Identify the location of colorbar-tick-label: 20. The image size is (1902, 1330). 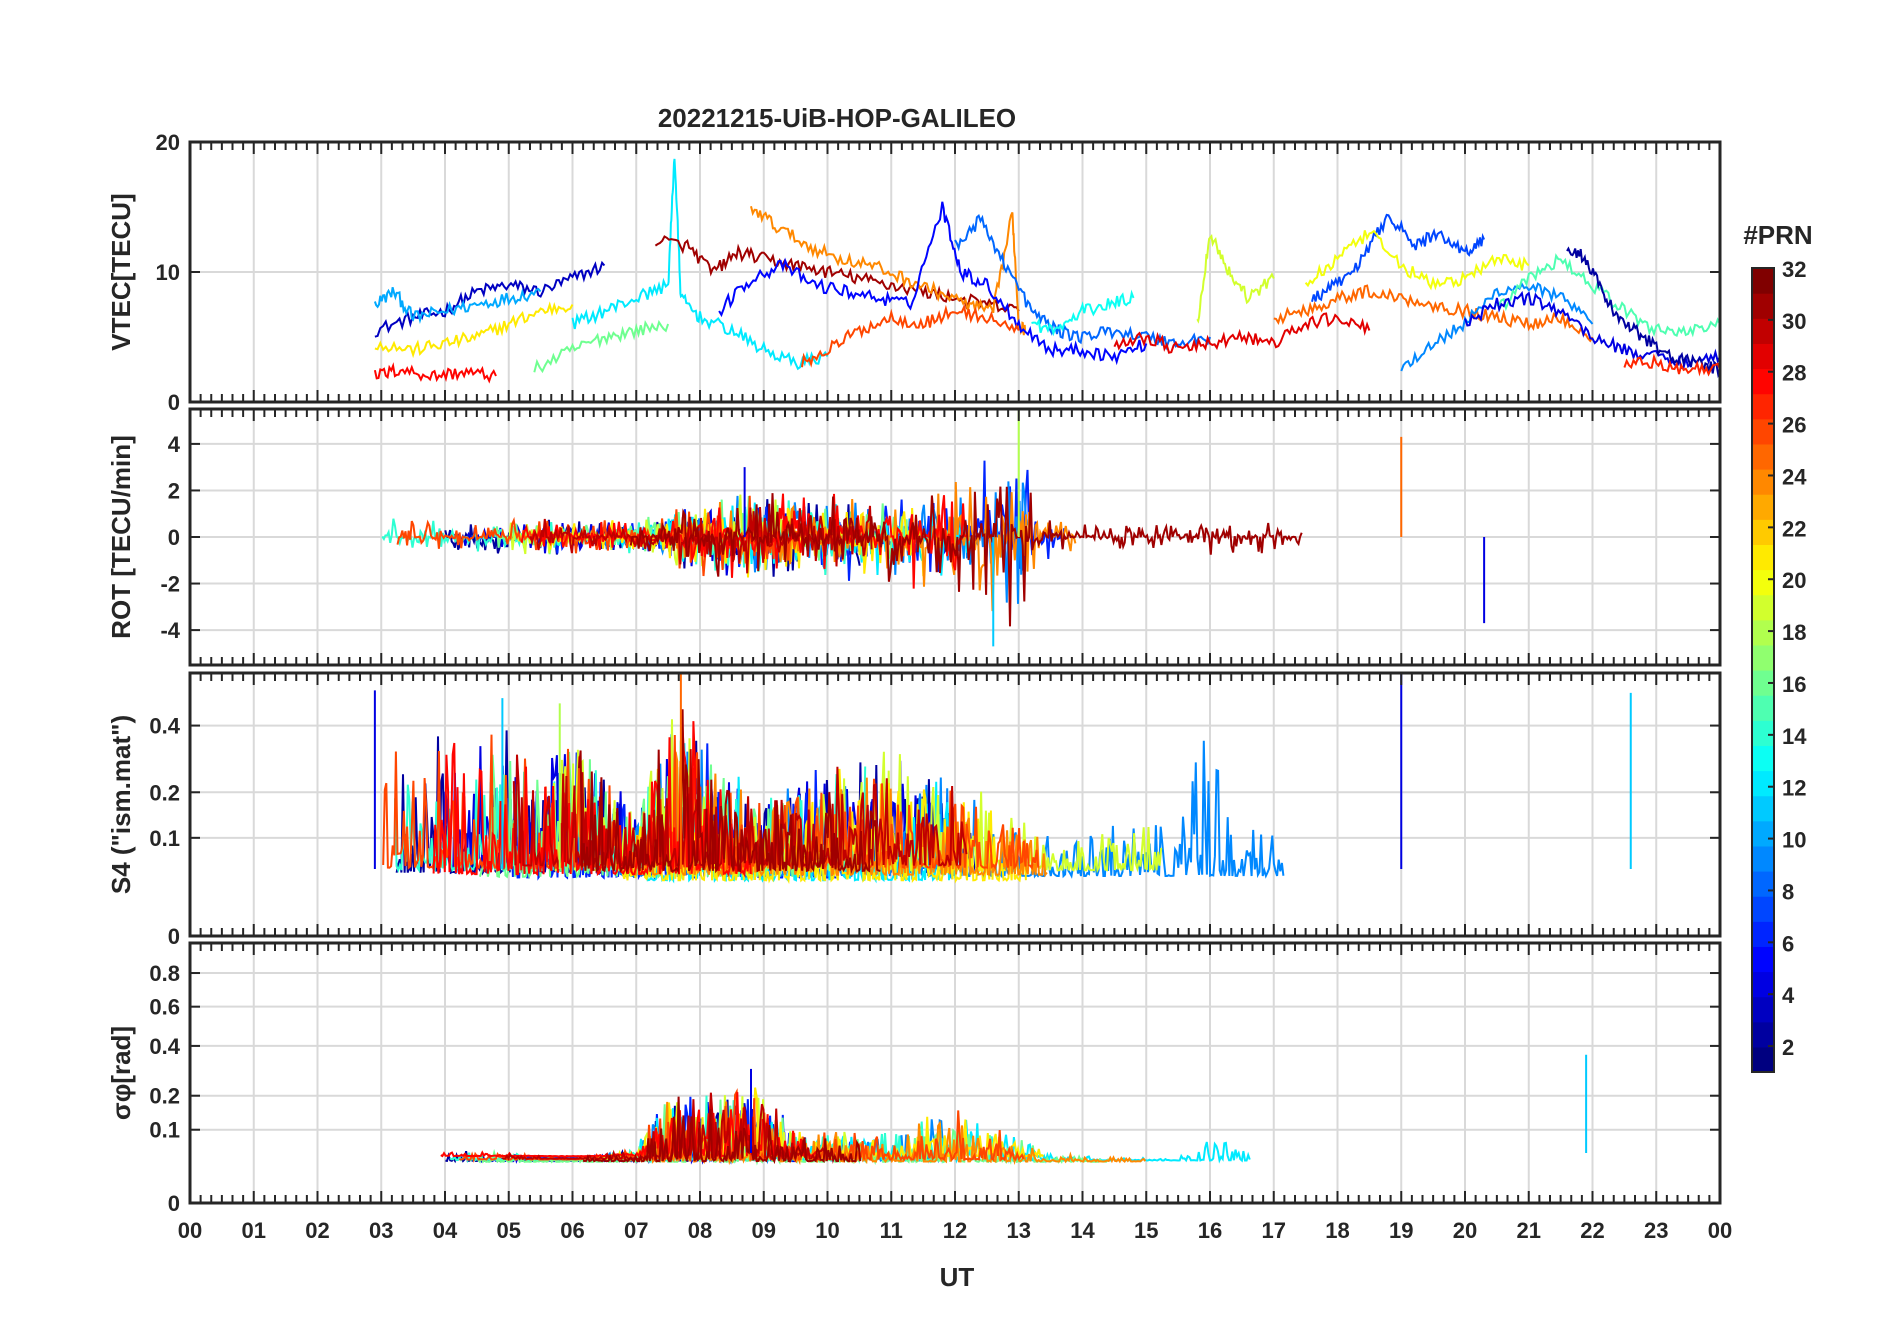
(1794, 580).